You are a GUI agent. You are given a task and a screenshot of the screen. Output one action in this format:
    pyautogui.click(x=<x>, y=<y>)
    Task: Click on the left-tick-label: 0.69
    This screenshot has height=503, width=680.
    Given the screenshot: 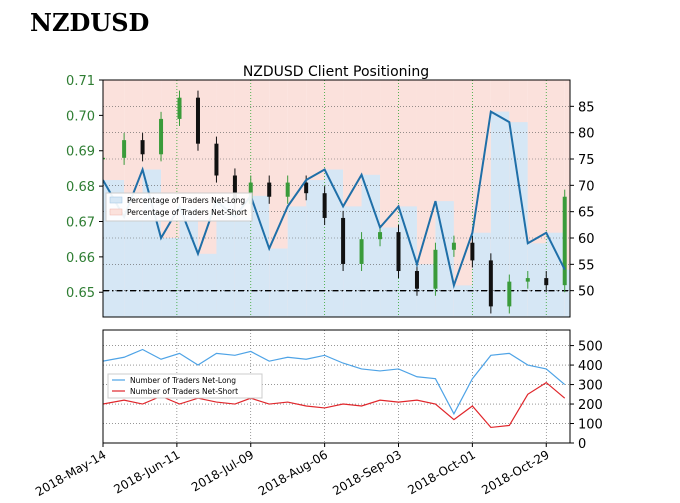 What is the action you would take?
    pyautogui.click(x=80, y=152)
    